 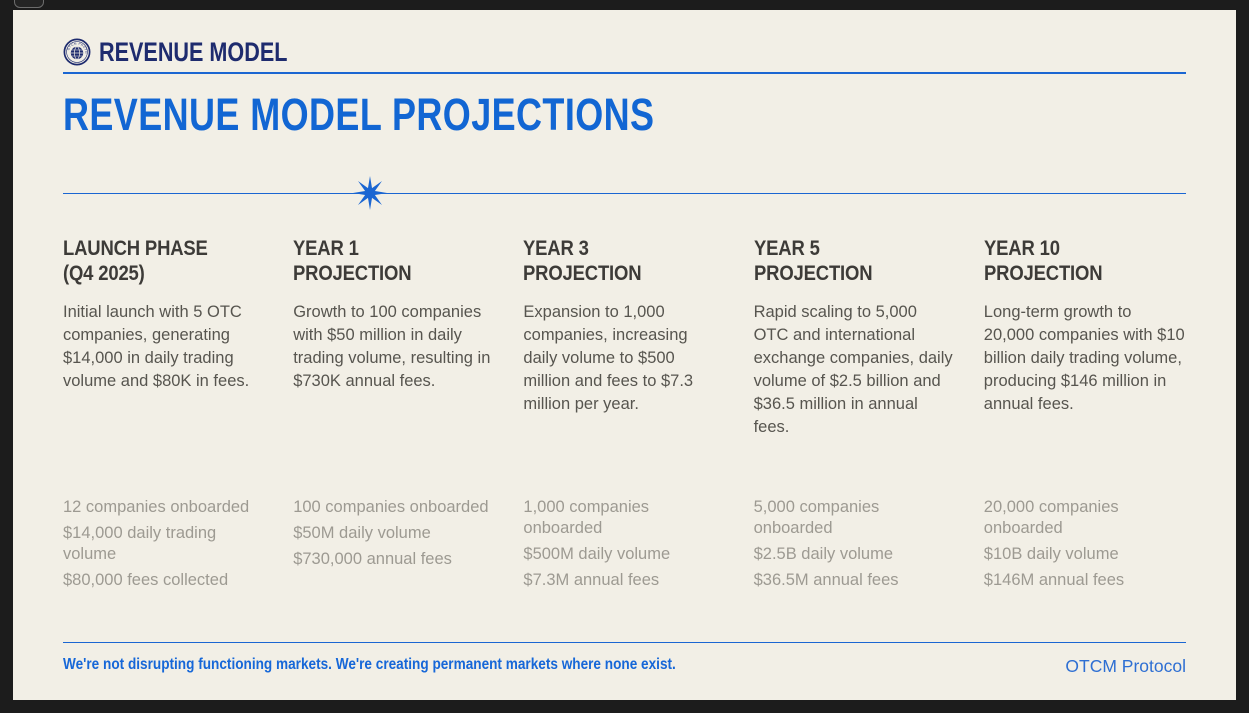 I want to click on section-eyebrow: REVENUE MODEL, so click(x=193, y=51).